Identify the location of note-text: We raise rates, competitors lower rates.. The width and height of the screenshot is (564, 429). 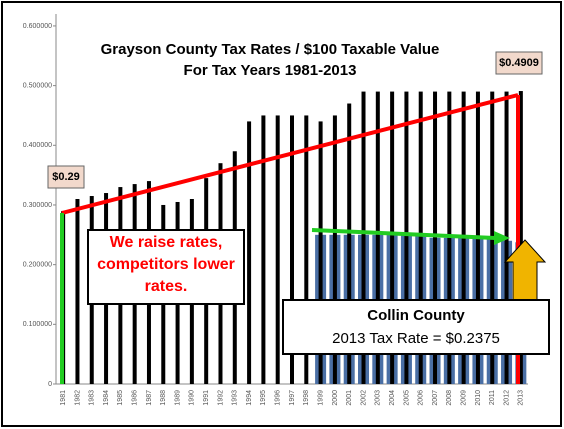
(166, 264).